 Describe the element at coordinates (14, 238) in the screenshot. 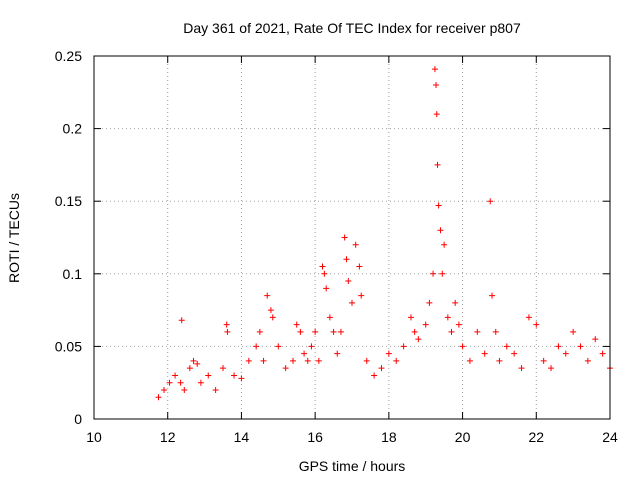

I see `y-axis-label: ROTI / TECUs` at that location.